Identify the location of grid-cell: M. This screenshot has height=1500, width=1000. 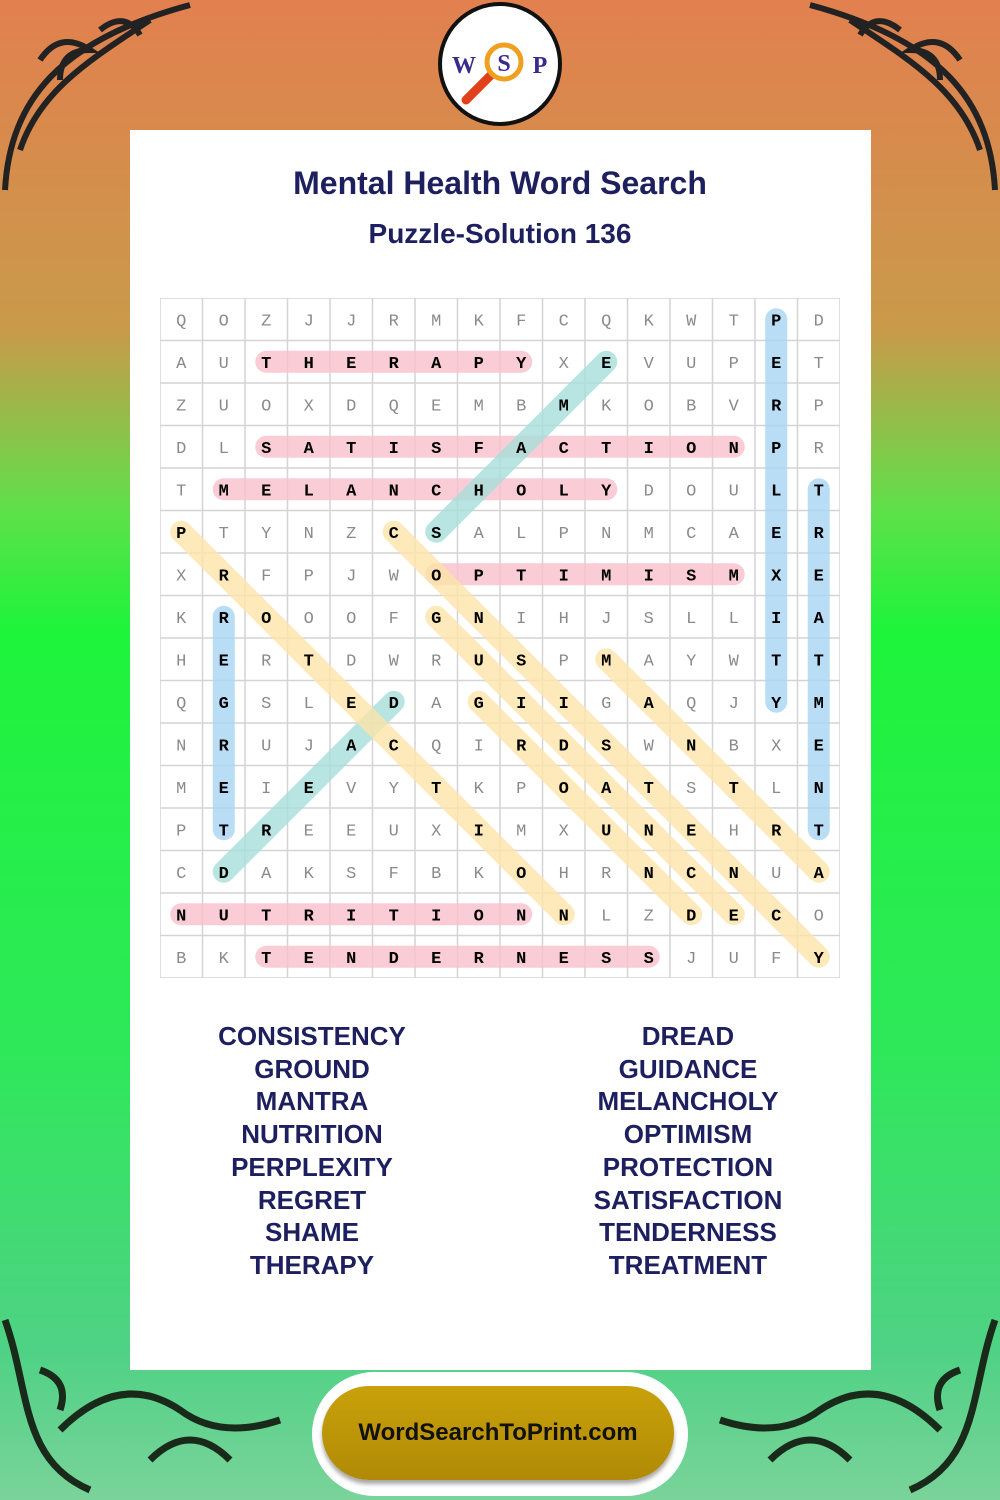
(649, 534).